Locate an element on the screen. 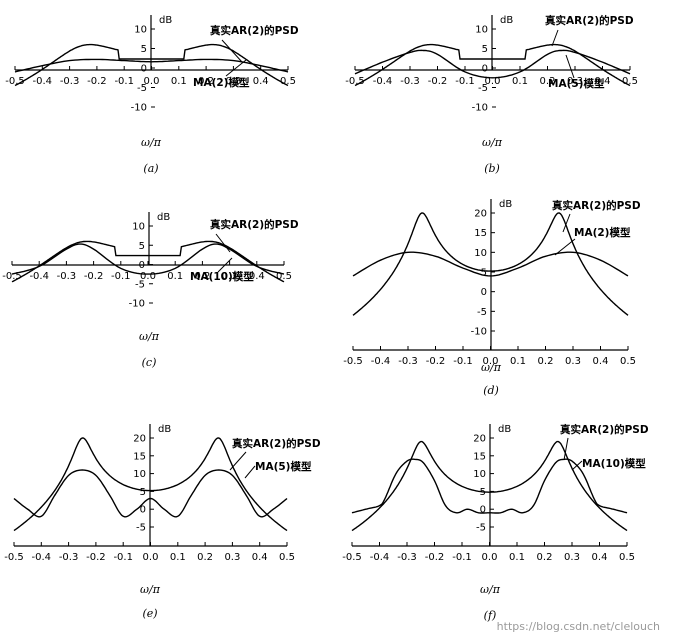 This screenshot has height=637, width=673. panel-caption: (f) is located at coordinates (490, 615).